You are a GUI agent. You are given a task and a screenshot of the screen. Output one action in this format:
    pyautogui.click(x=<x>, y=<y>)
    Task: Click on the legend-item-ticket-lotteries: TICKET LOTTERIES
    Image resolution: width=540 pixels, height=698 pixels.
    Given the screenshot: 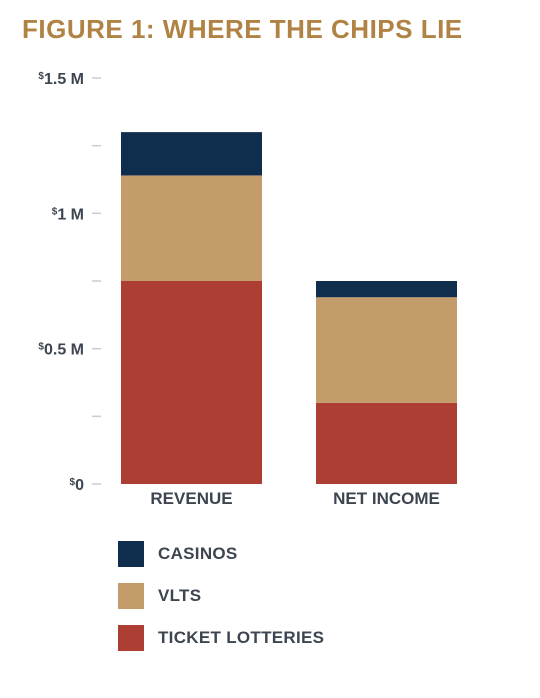 What is the action you would take?
    pyautogui.click(x=221, y=638)
    